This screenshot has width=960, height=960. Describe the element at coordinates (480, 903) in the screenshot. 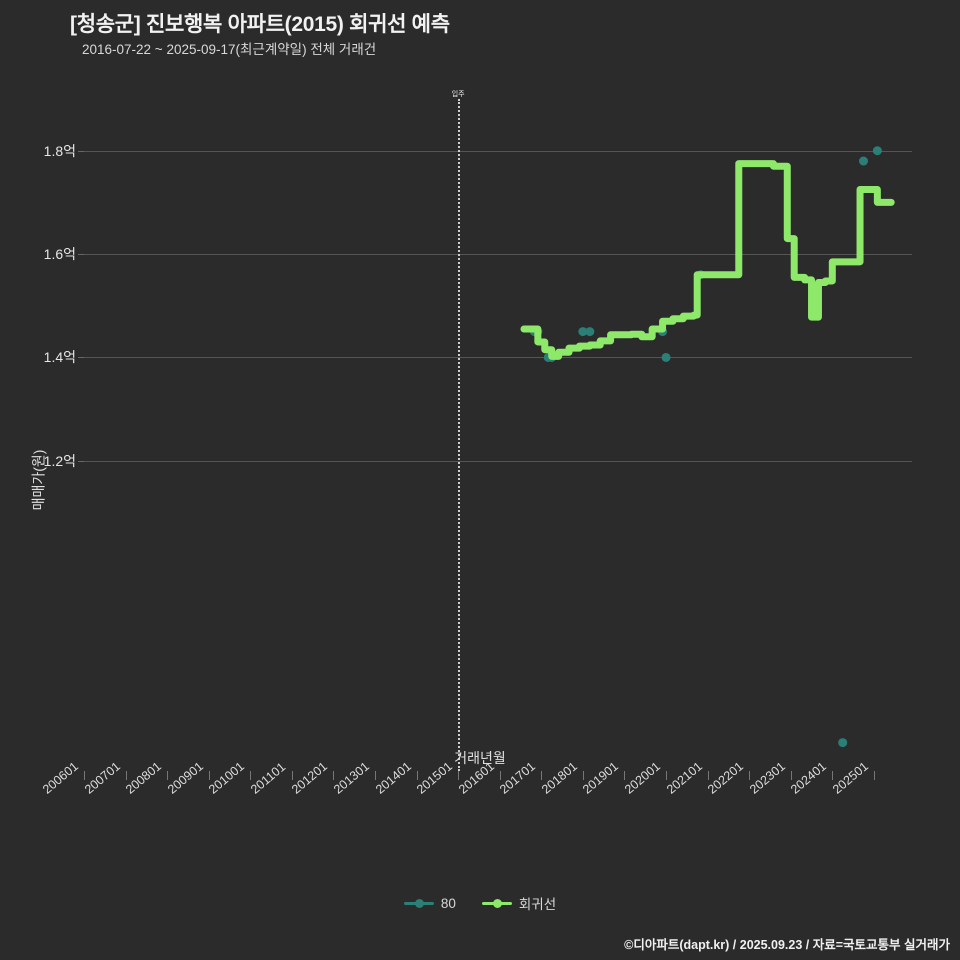

I see `chart-legend: 80 회귀선` at that location.